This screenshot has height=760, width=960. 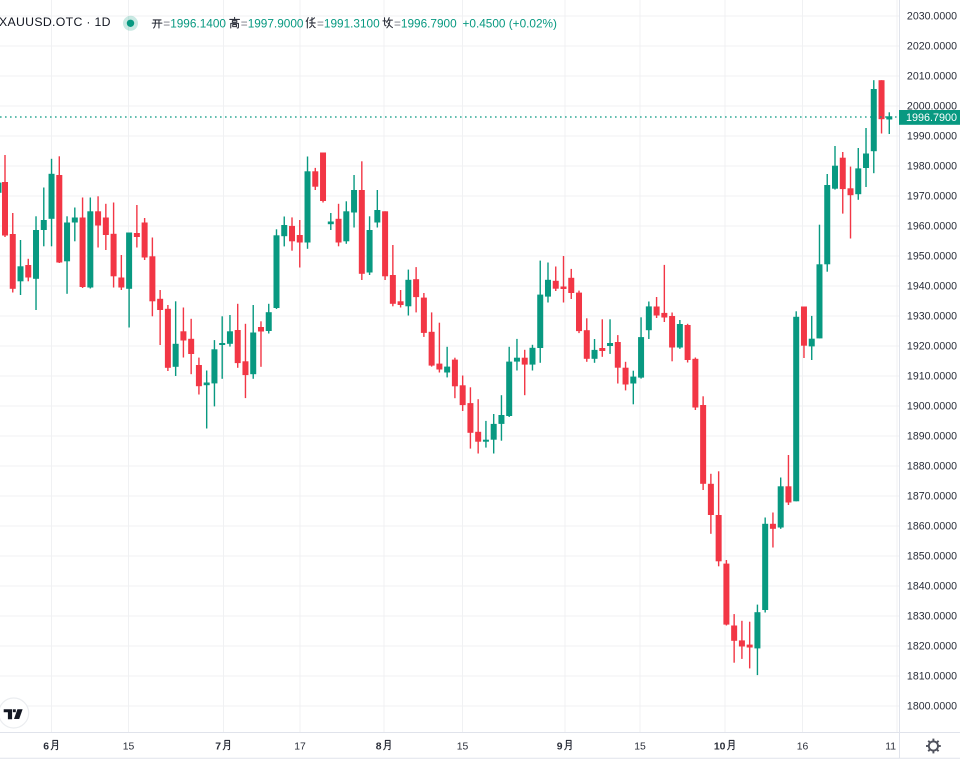 What do you see at coordinates (932, 347) in the screenshot?
I see `svg-text: 1920.0000` at bounding box center [932, 347].